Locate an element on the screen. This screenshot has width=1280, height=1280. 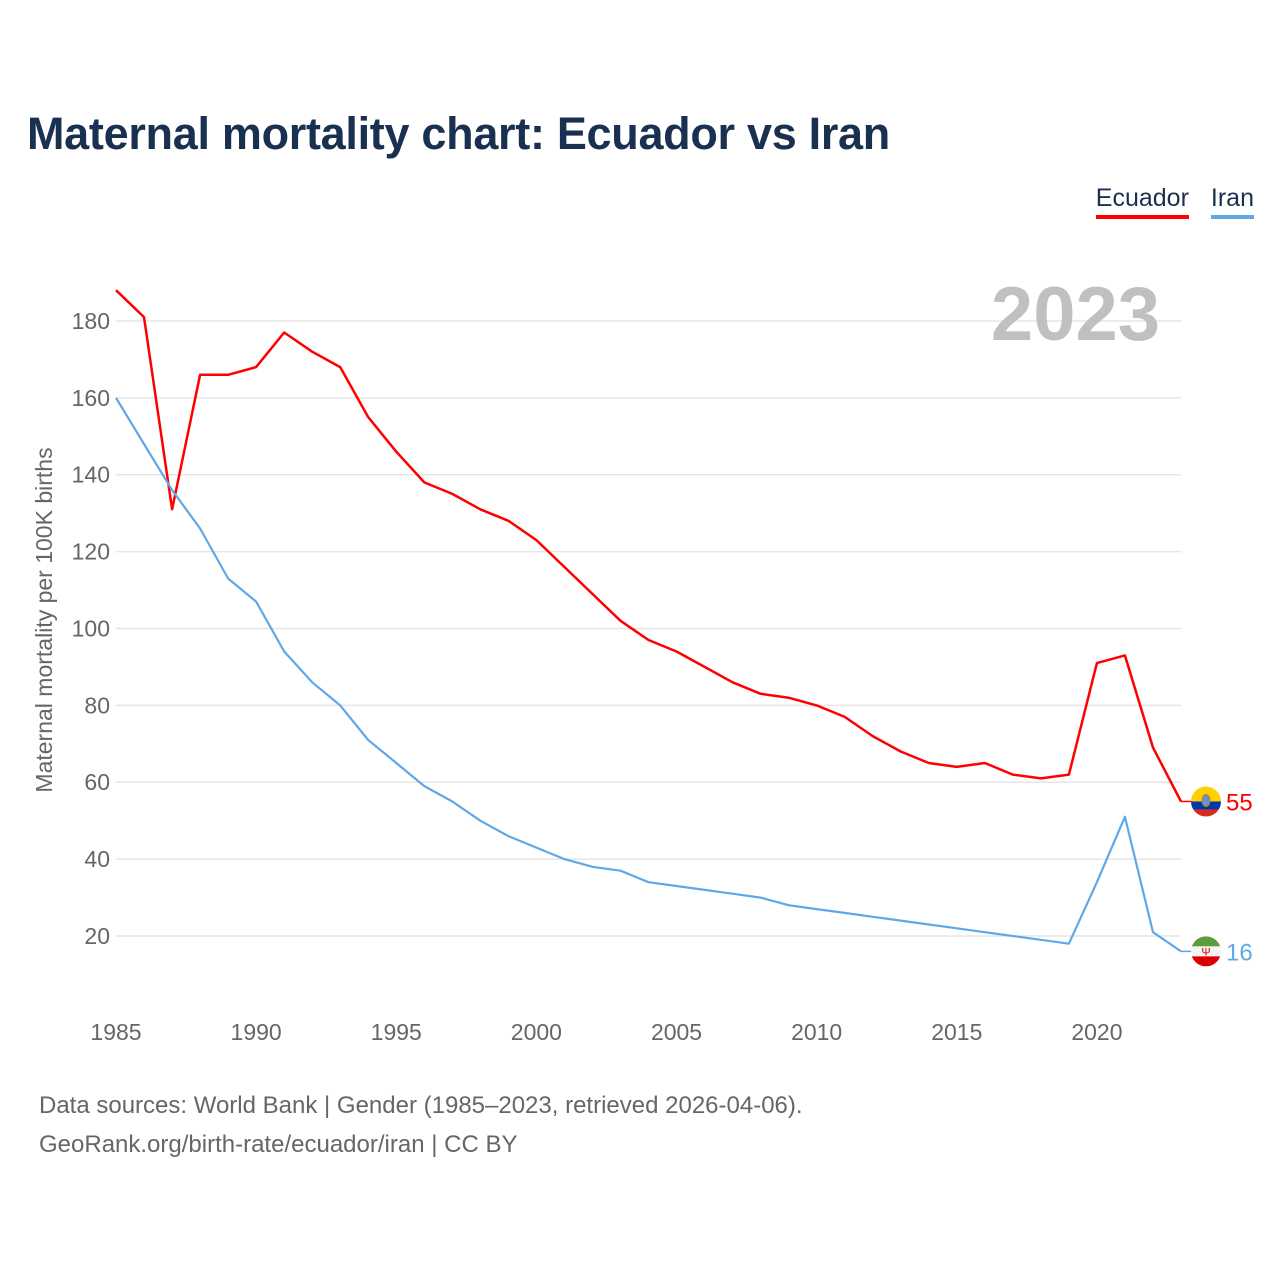
legend: Ecuador Iran is located at coordinates (1174, 201).